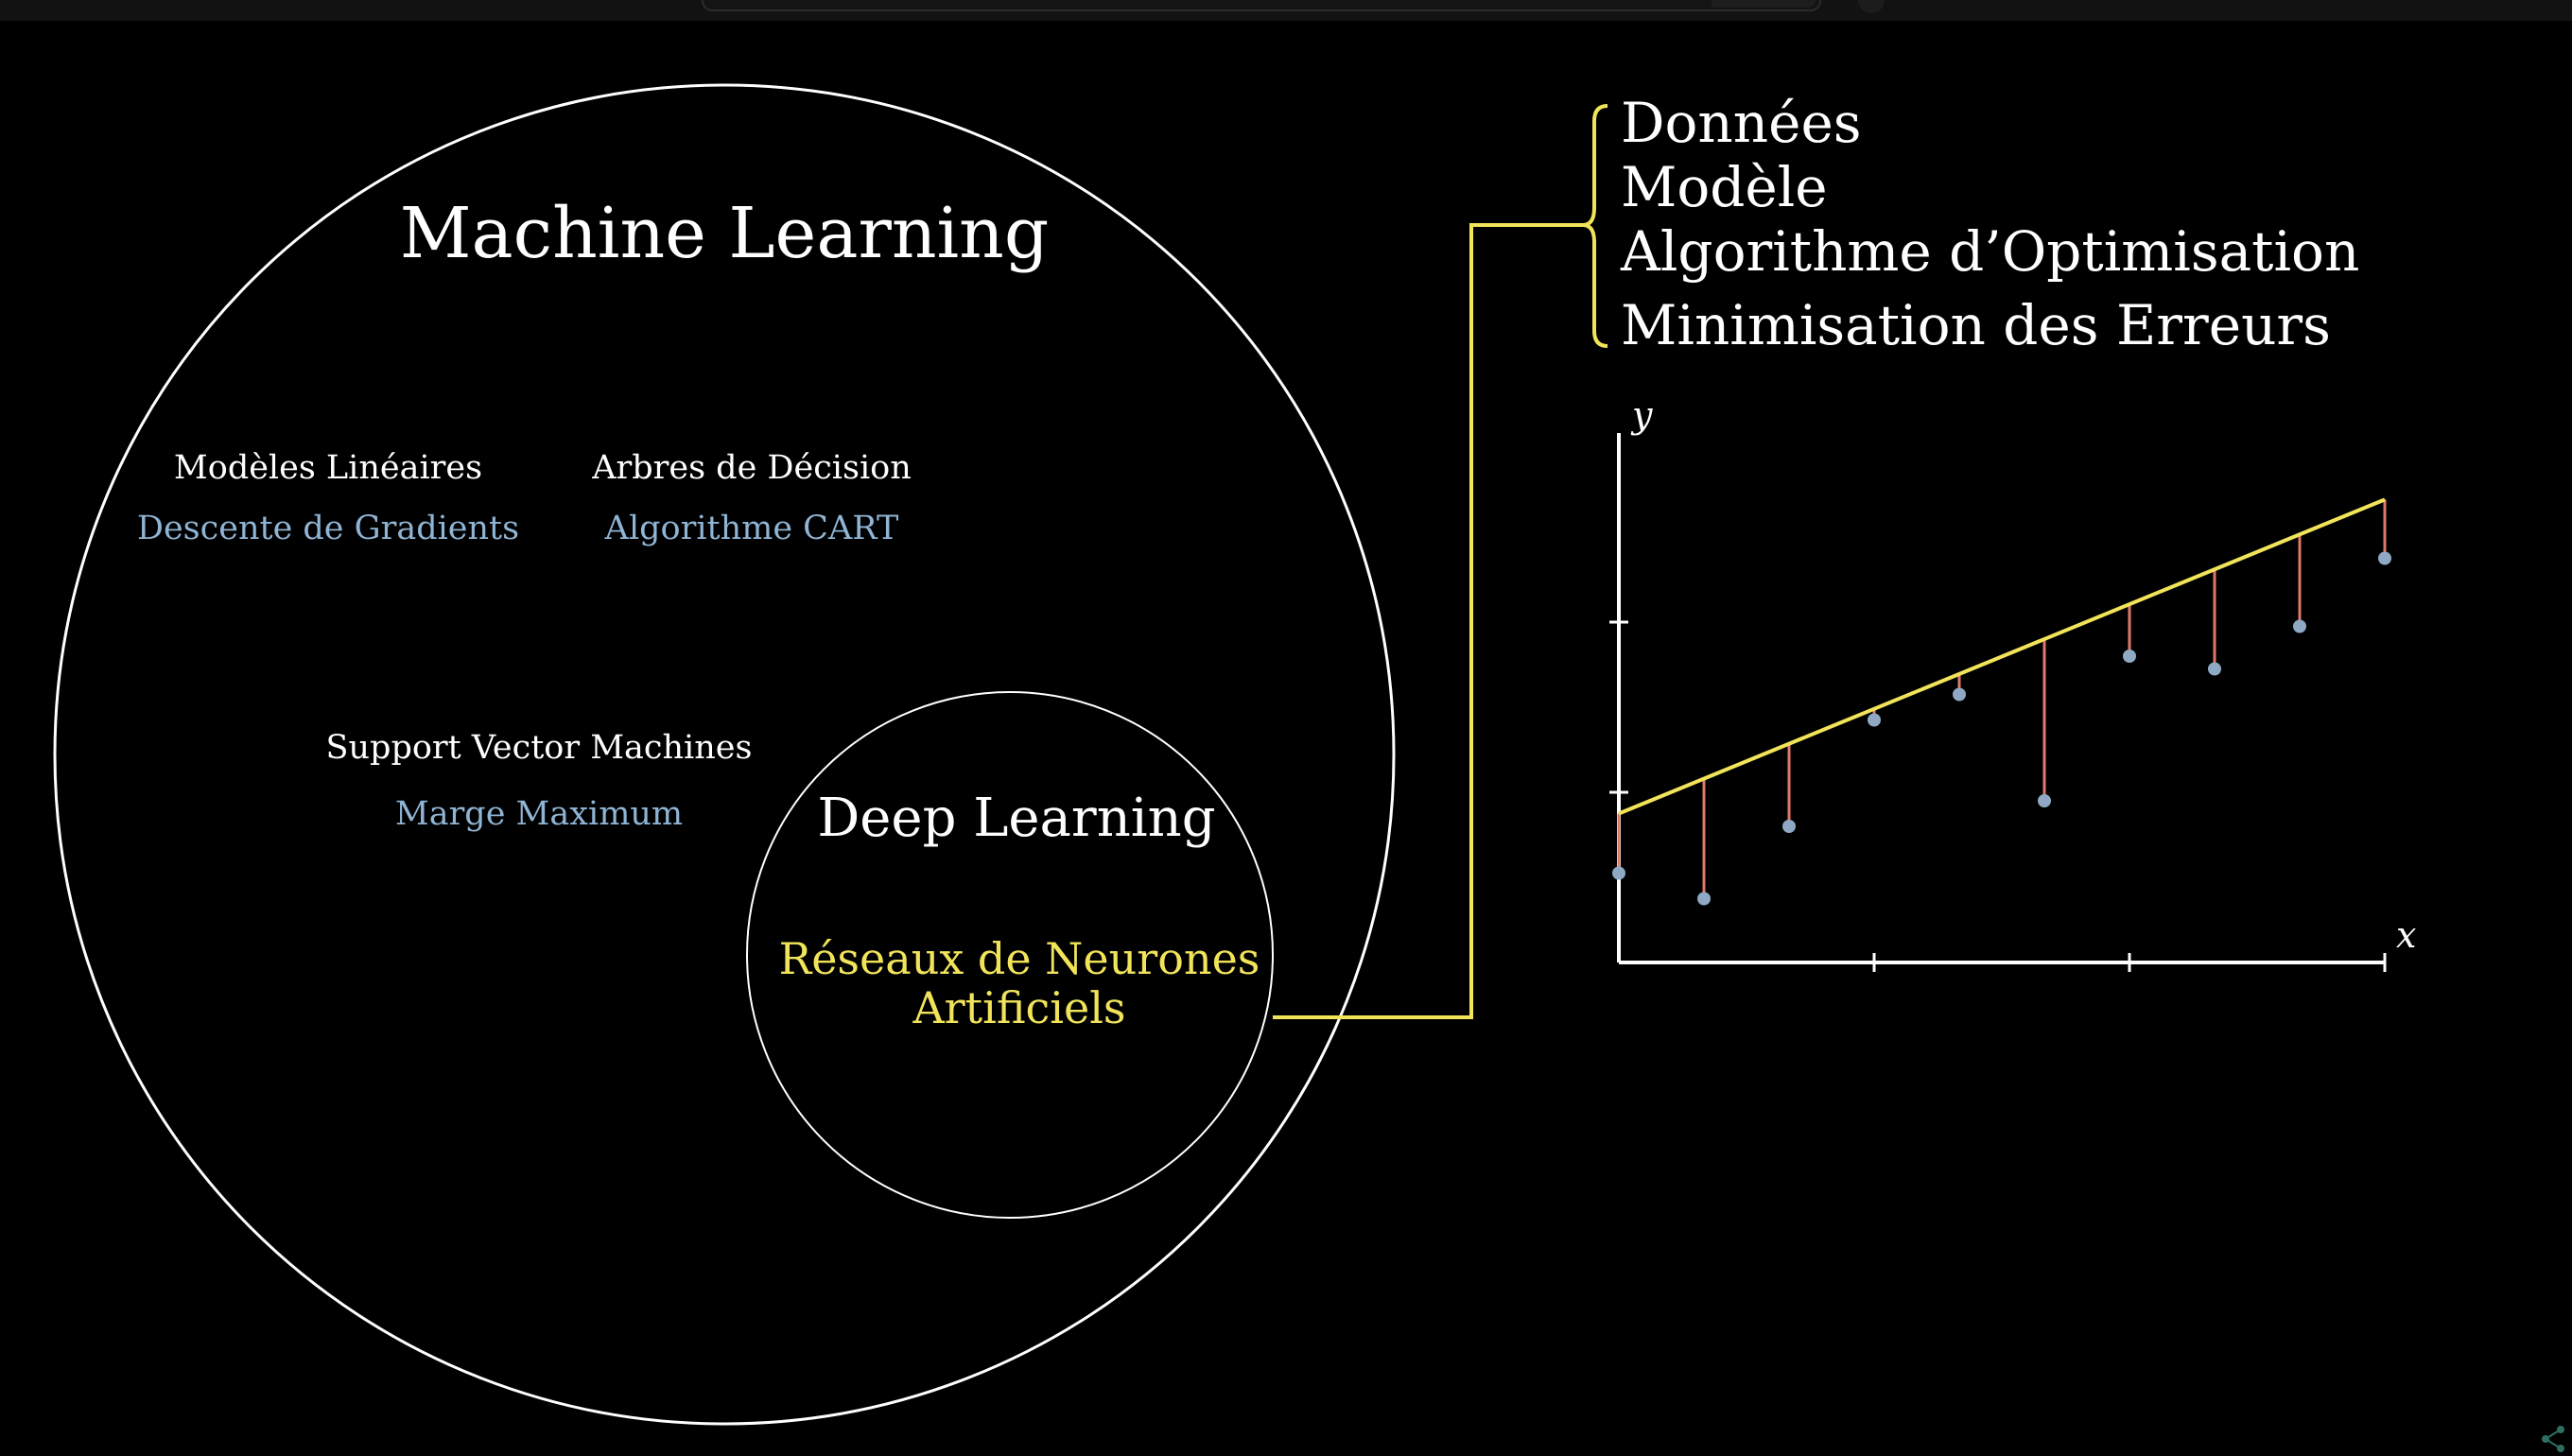 The width and height of the screenshot is (2572, 1456). What do you see at coordinates (1019, 958) in the screenshot?
I see `neural-networks-line1: Réseaux de Neurones` at bounding box center [1019, 958].